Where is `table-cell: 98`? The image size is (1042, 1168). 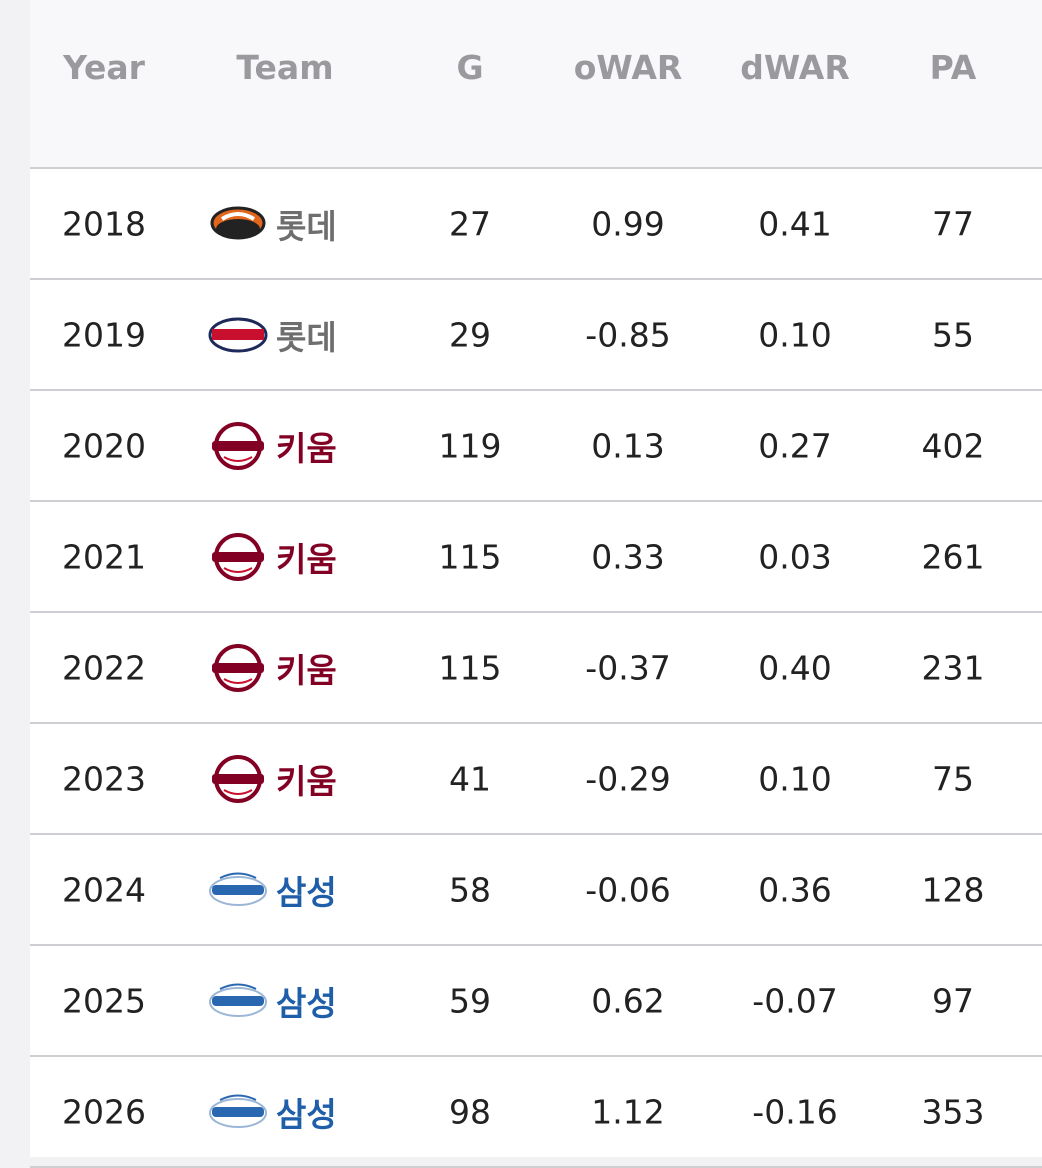
table-cell: 98 is located at coordinates (470, 1111).